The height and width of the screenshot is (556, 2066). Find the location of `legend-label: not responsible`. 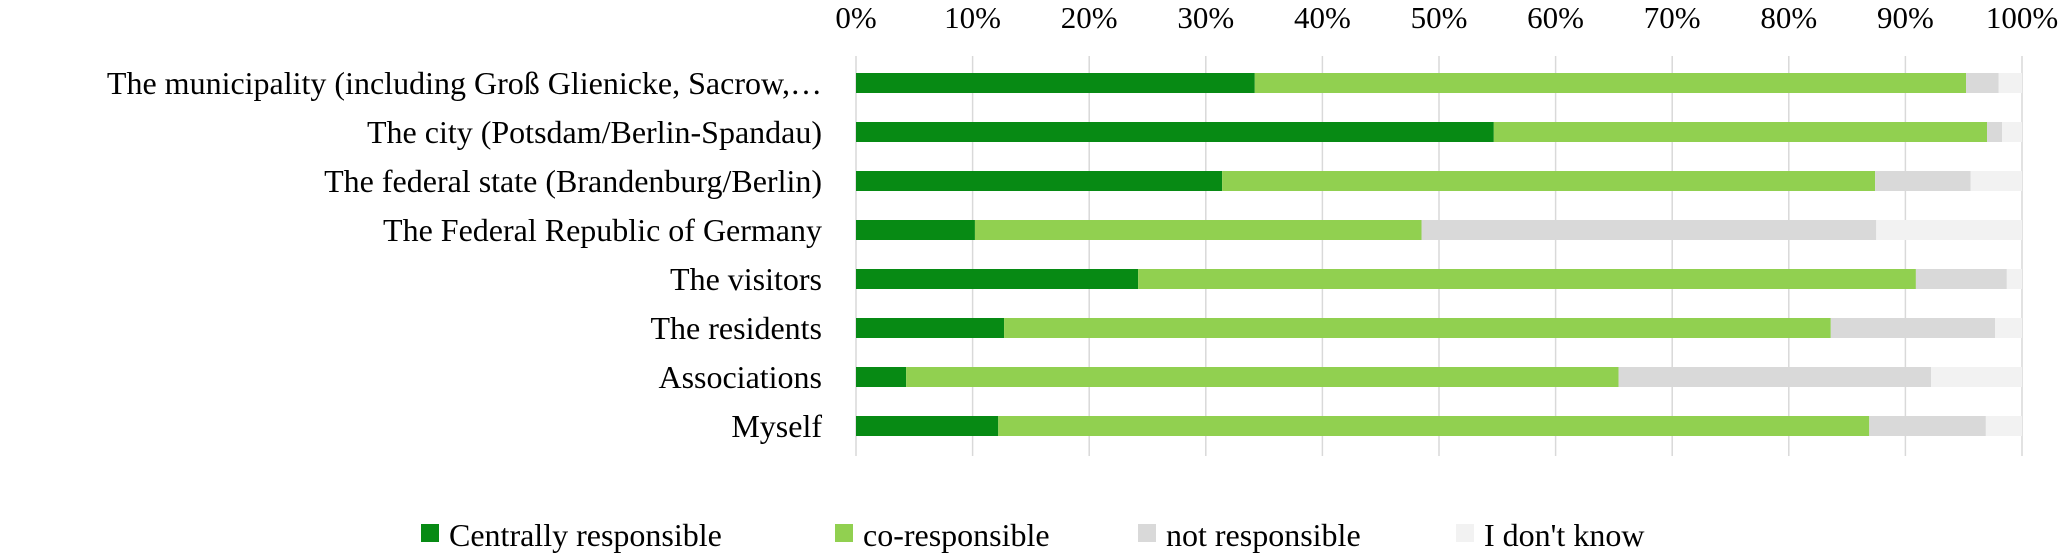

legend-label: not responsible is located at coordinates (1263, 535).